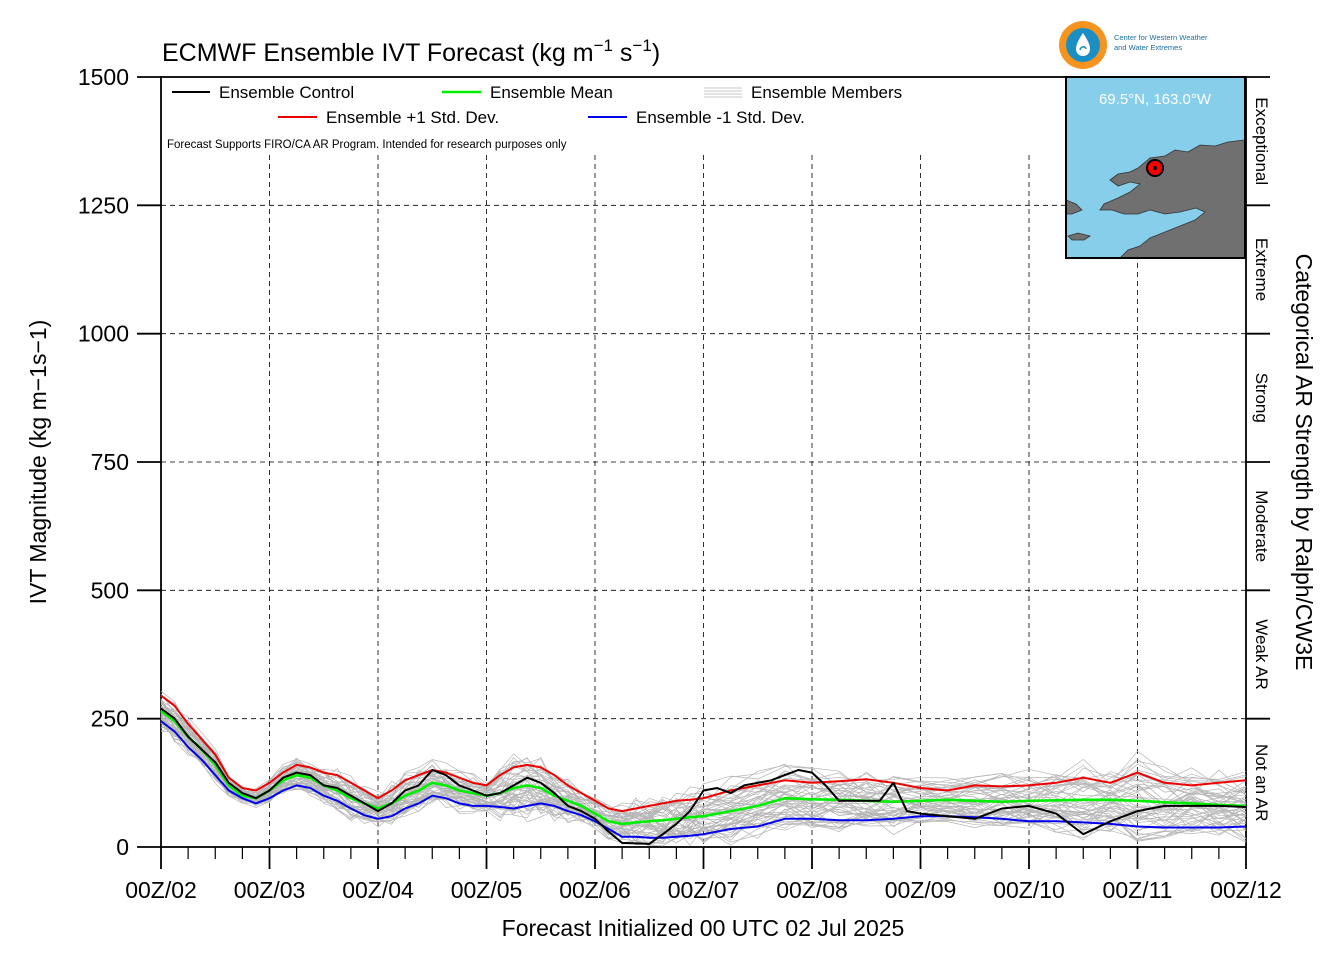 This screenshot has height=962, width=1336. Describe the element at coordinates (110, 462) in the screenshot. I see `y-tick-label: 750` at that location.